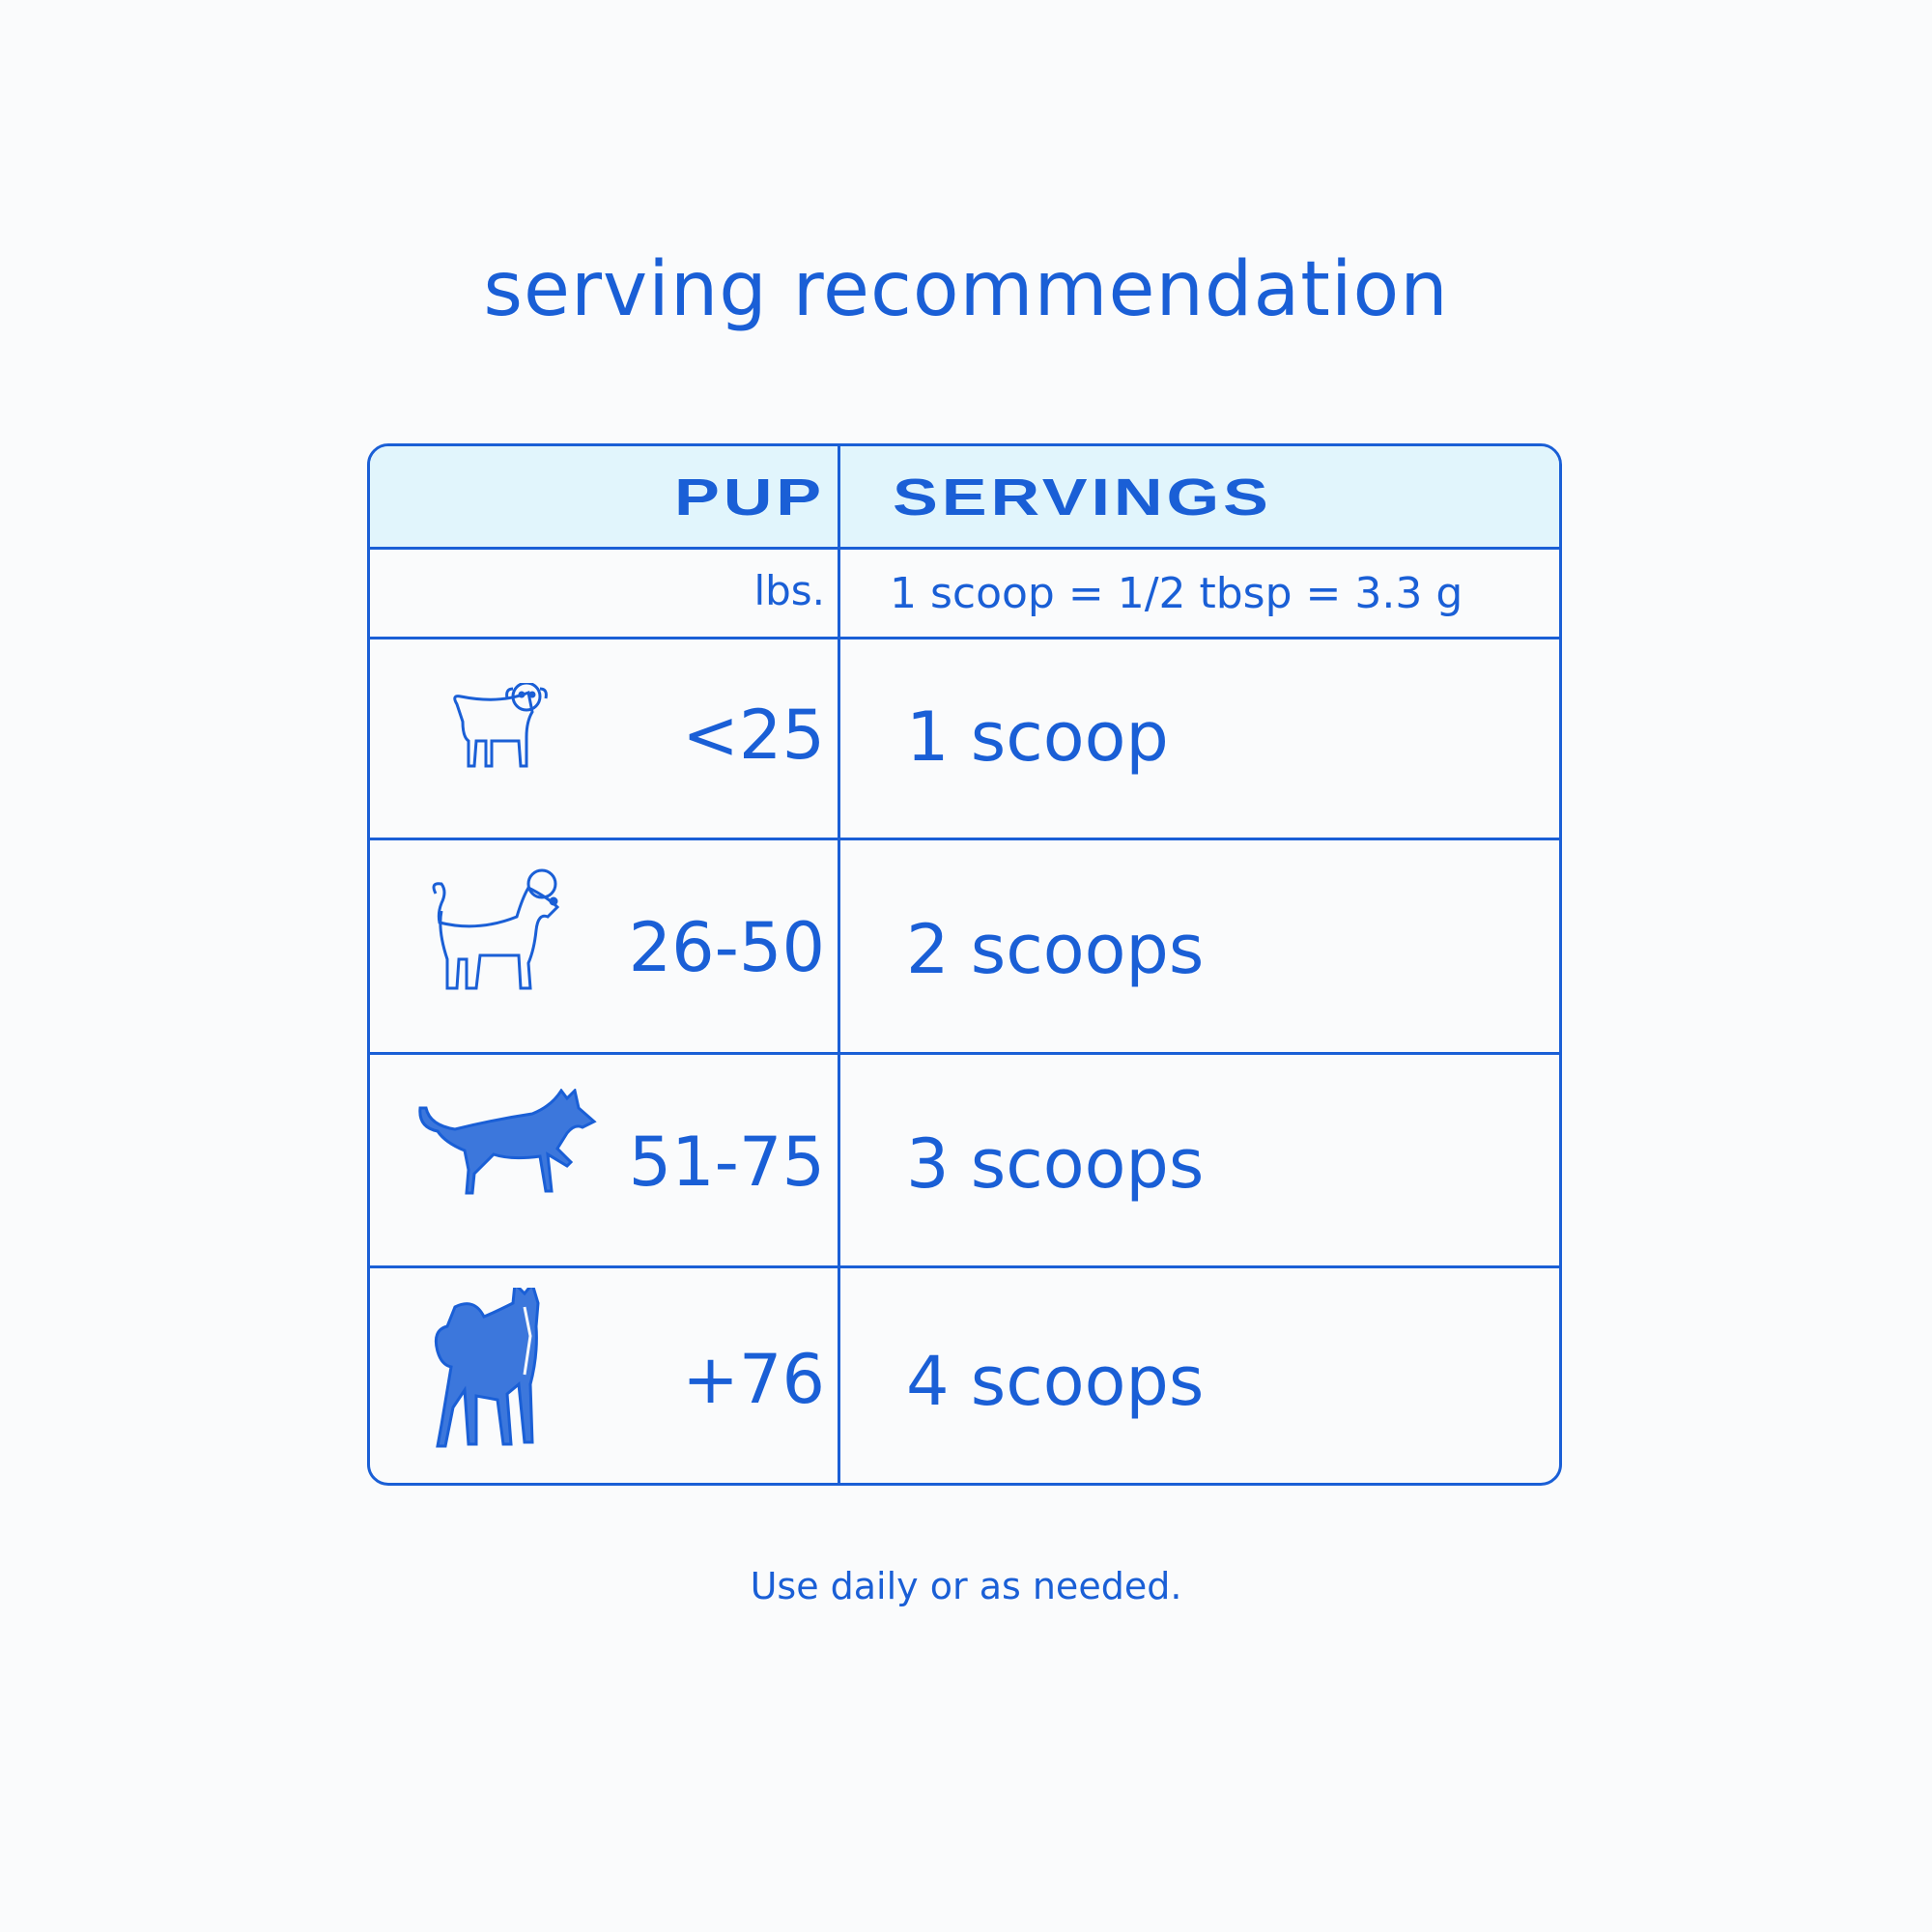  I want to click on table-row: +76 4 scoops, so click(964, 1375).